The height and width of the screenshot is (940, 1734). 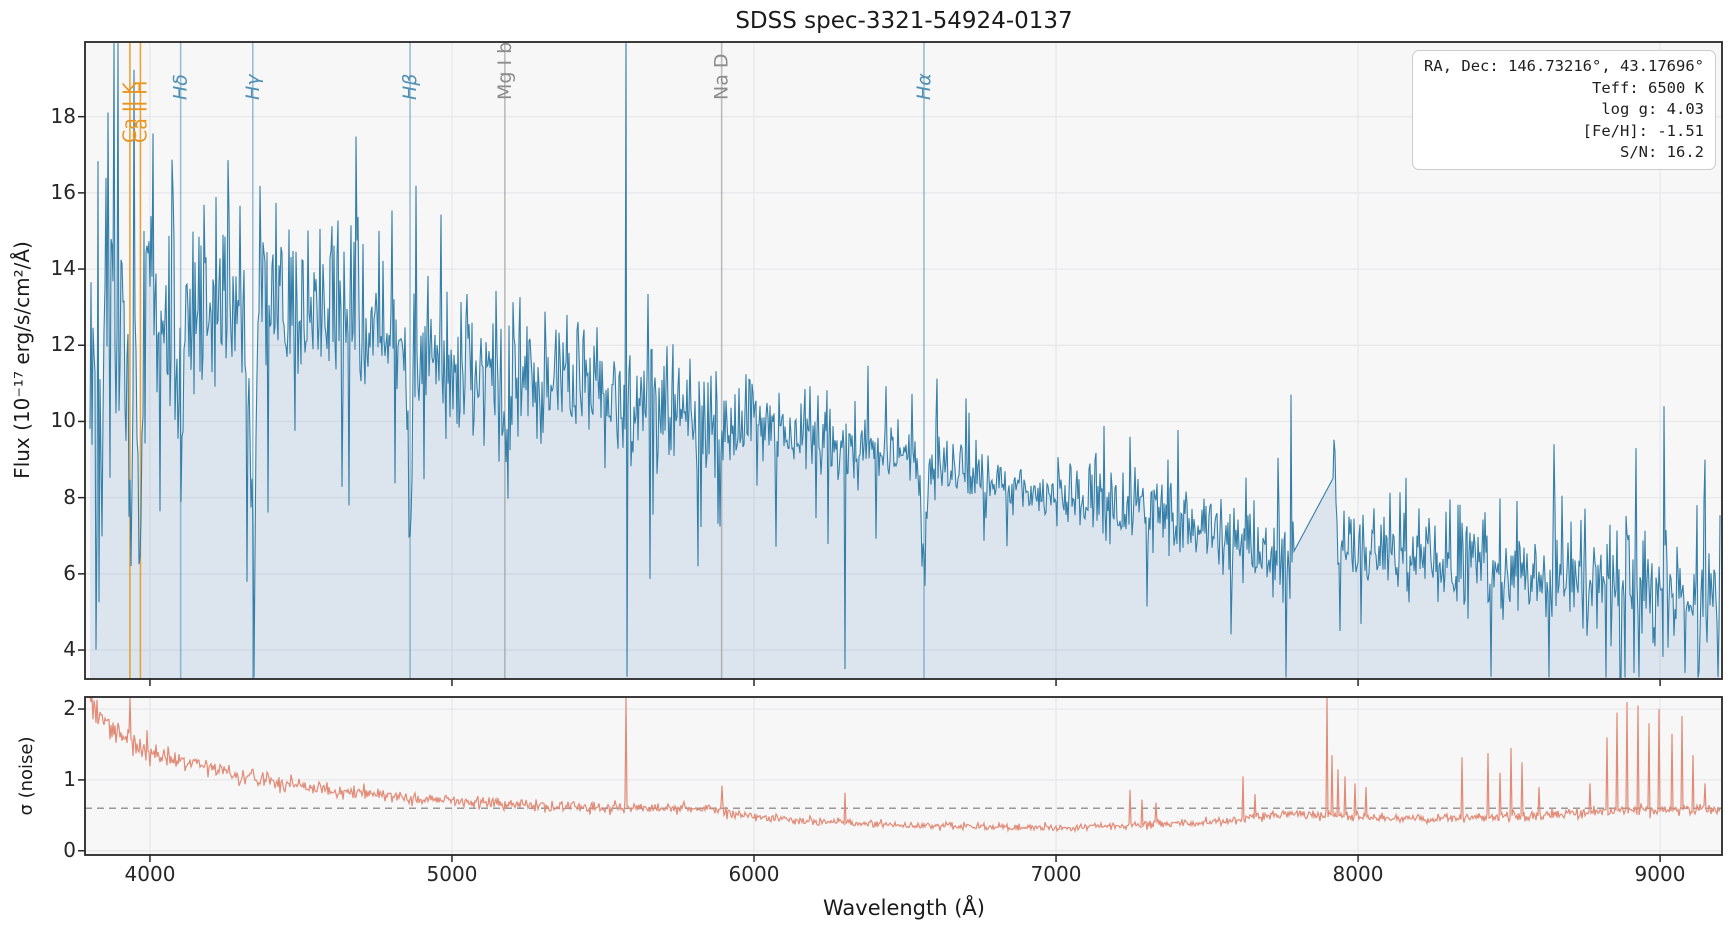 I want to click on x-tick-label: 5000, so click(x=452, y=874).